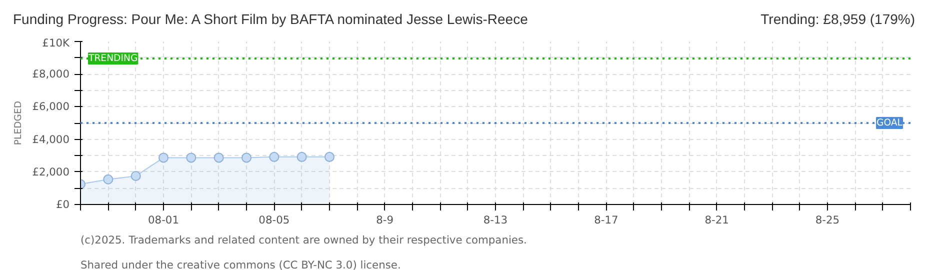 This screenshot has width=940, height=270. Describe the element at coordinates (274, 220) in the screenshot. I see `x-tick-label: 08-05` at that location.